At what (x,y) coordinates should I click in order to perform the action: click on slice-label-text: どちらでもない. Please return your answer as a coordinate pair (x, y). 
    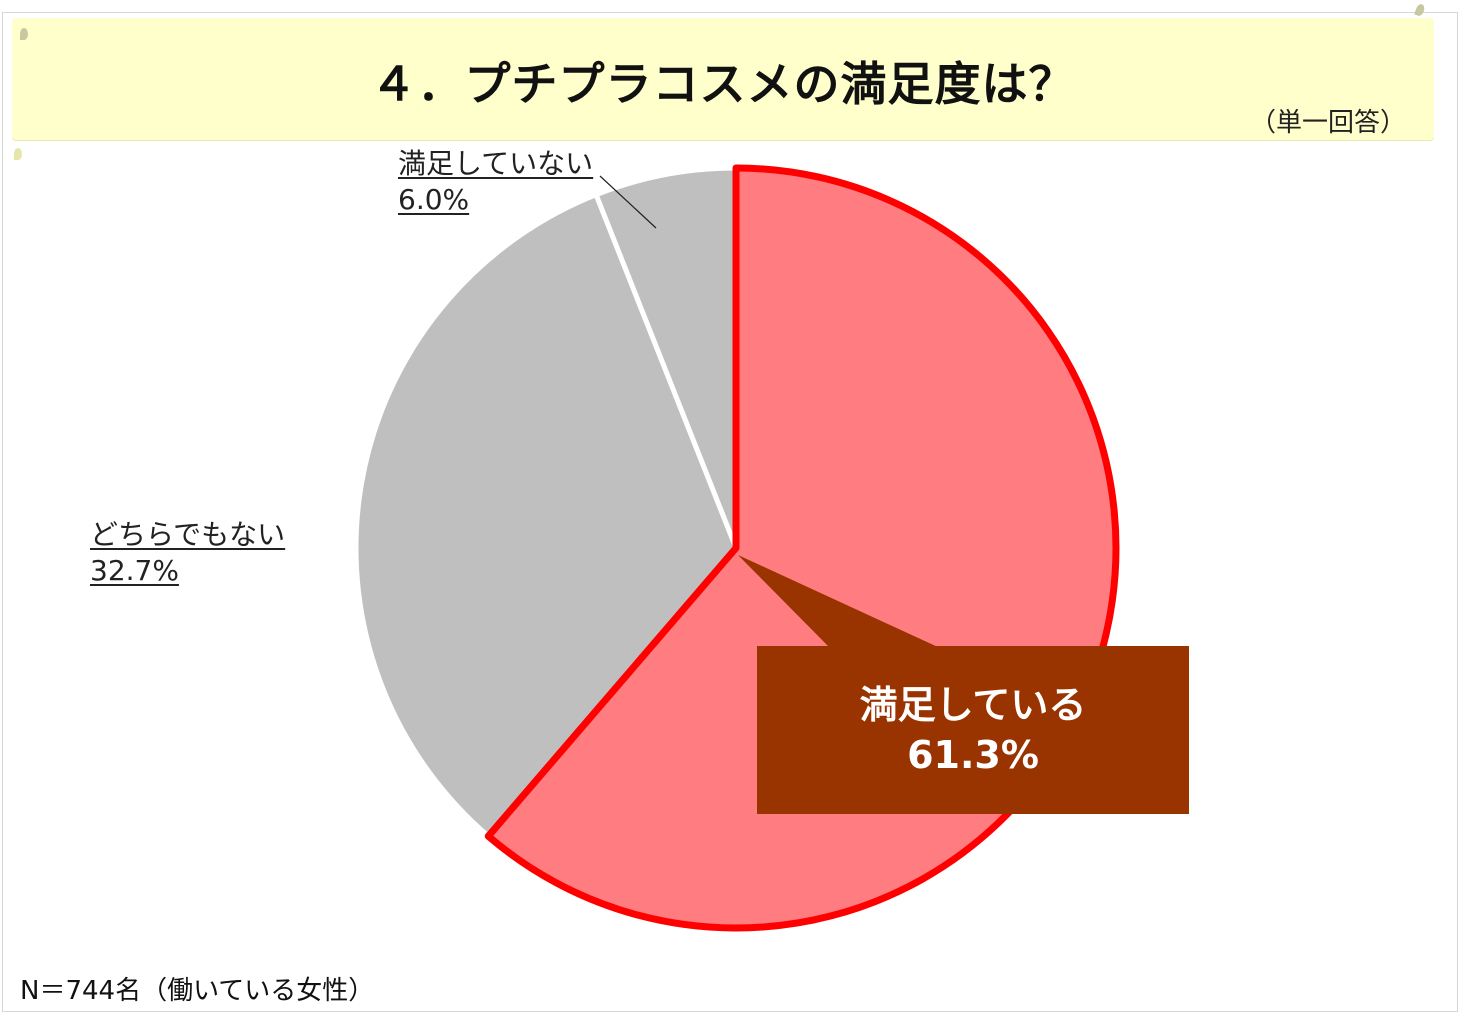
    Looking at the image, I should click on (188, 534).